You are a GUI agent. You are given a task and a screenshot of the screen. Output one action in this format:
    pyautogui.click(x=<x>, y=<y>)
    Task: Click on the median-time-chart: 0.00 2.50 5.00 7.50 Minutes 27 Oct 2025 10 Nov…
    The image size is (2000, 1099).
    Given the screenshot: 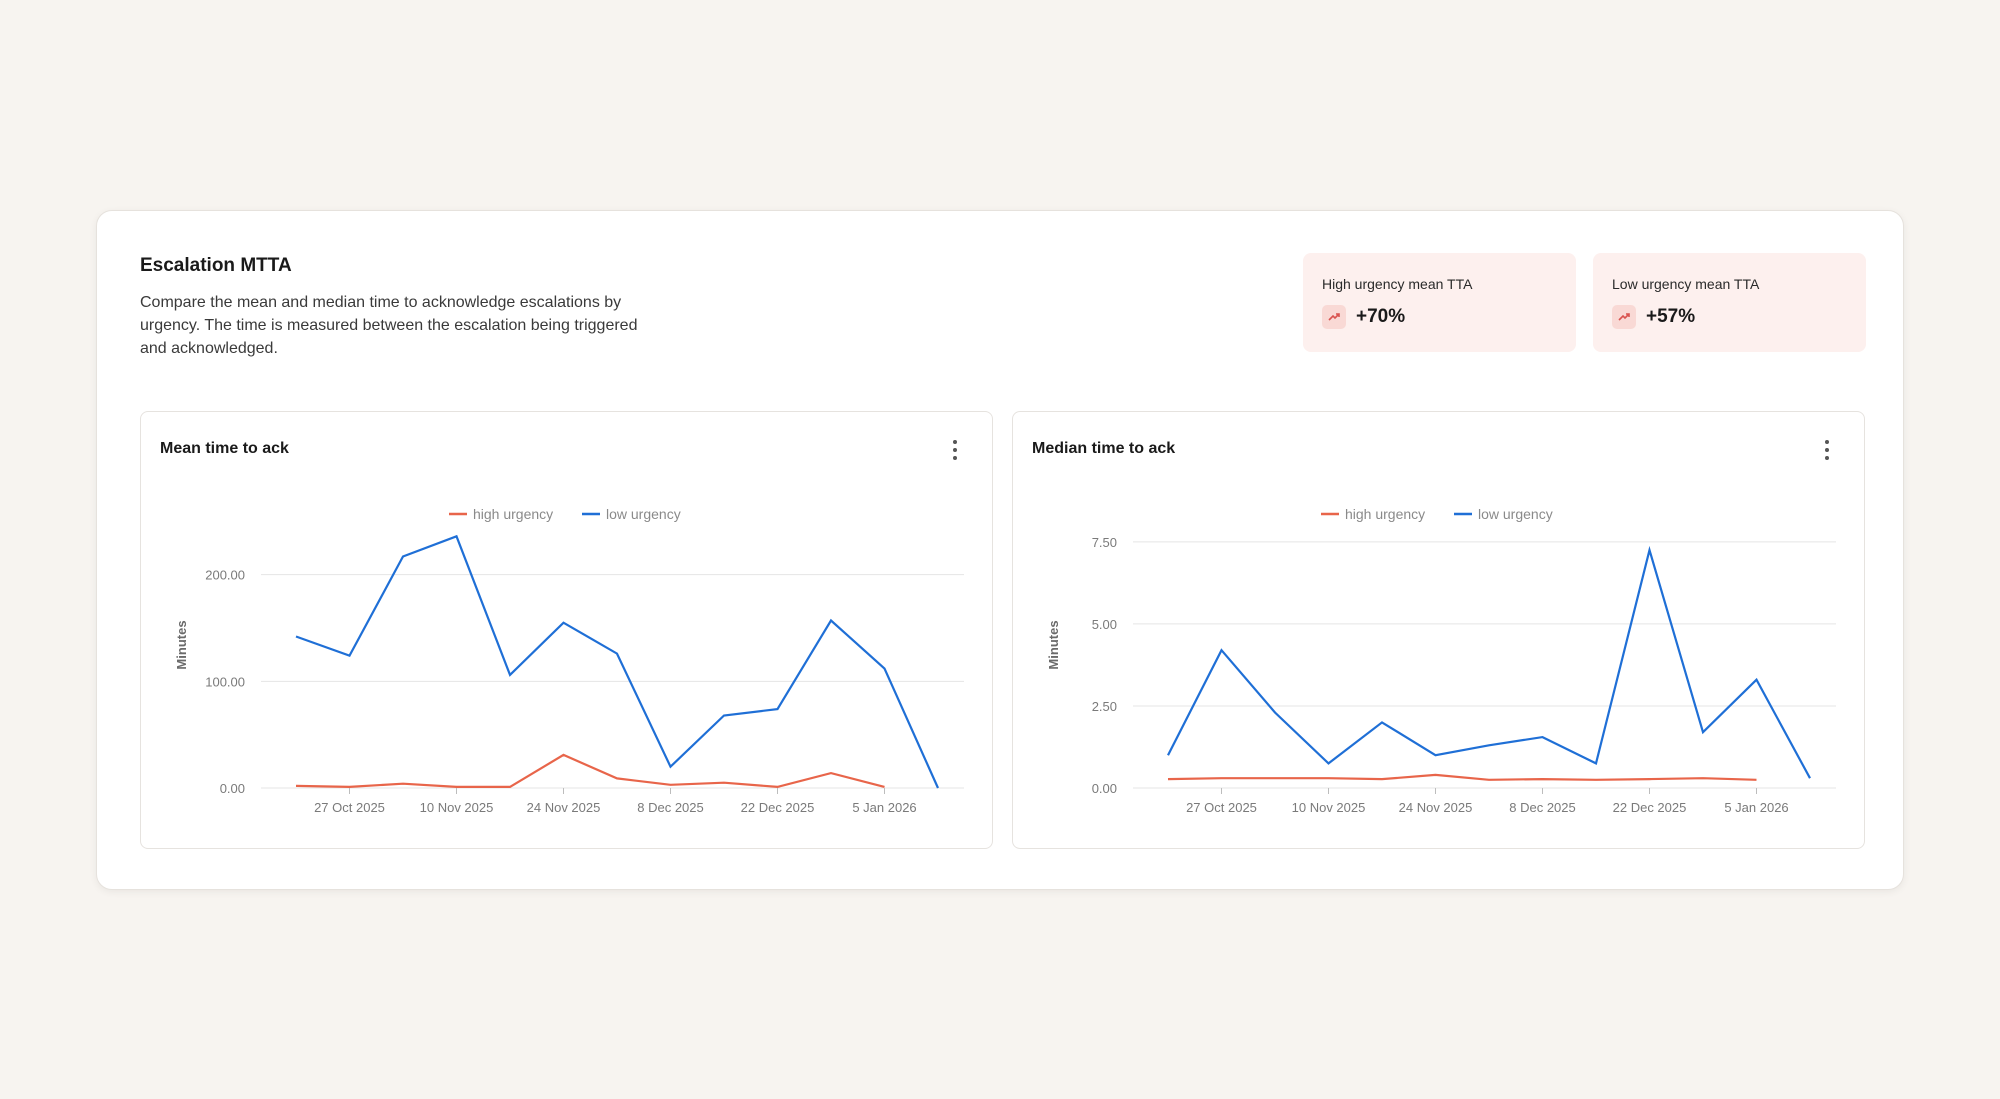 What is the action you would take?
    pyautogui.click(x=1441, y=660)
    